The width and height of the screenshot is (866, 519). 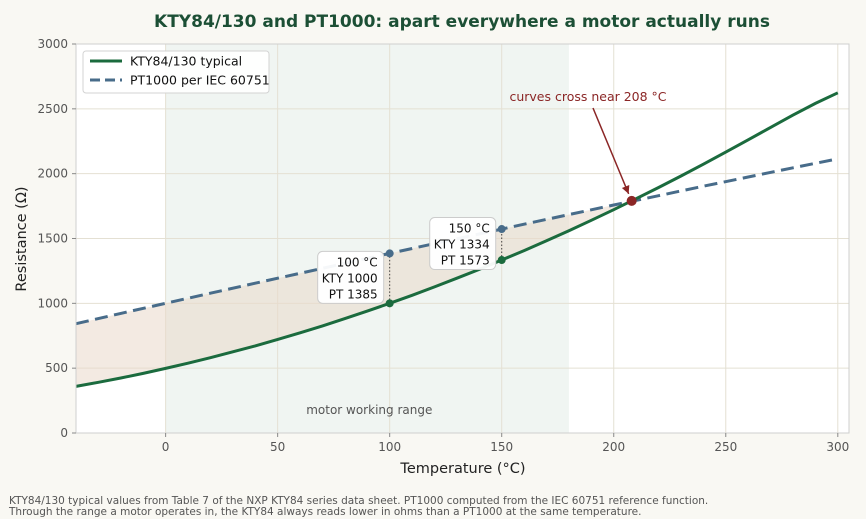 I want to click on crossover-marker, so click(x=631, y=200).